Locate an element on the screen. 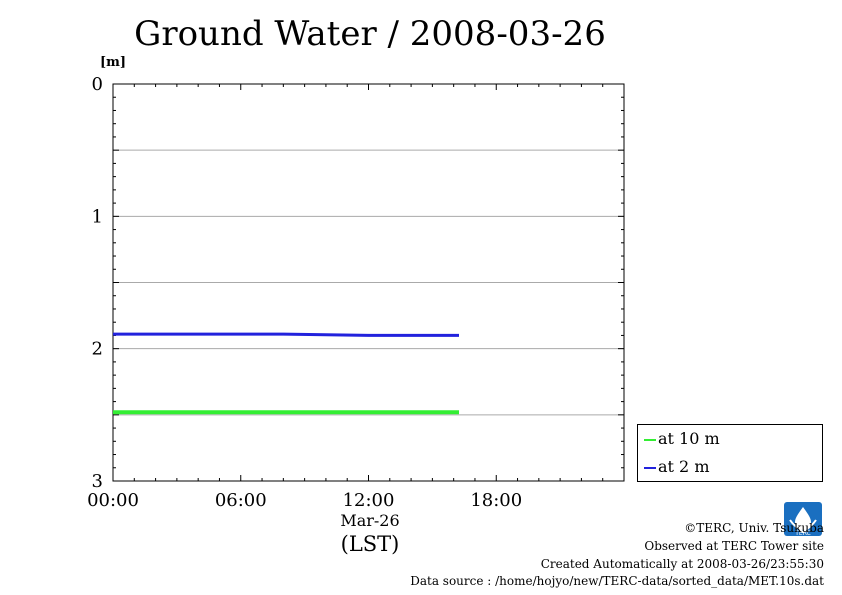 The height and width of the screenshot is (595, 842). x-axis-date-label: Mar-26 is located at coordinates (370, 520).